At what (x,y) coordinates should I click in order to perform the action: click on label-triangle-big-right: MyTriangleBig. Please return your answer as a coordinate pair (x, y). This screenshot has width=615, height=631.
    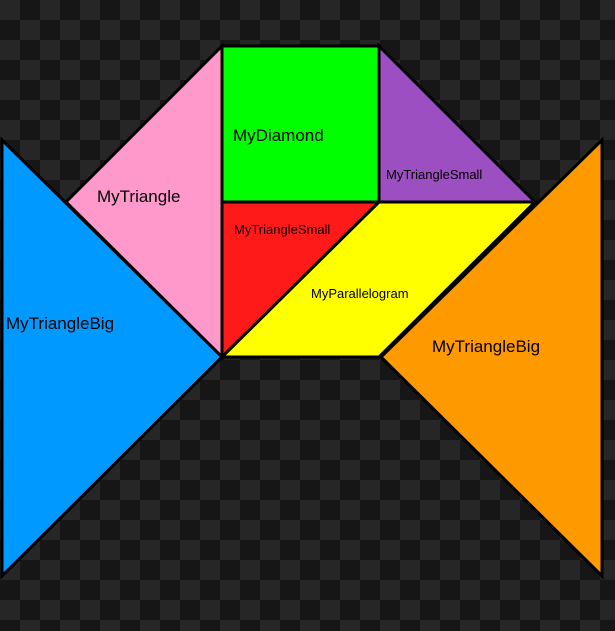
    Looking at the image, I should click on (486, 346).